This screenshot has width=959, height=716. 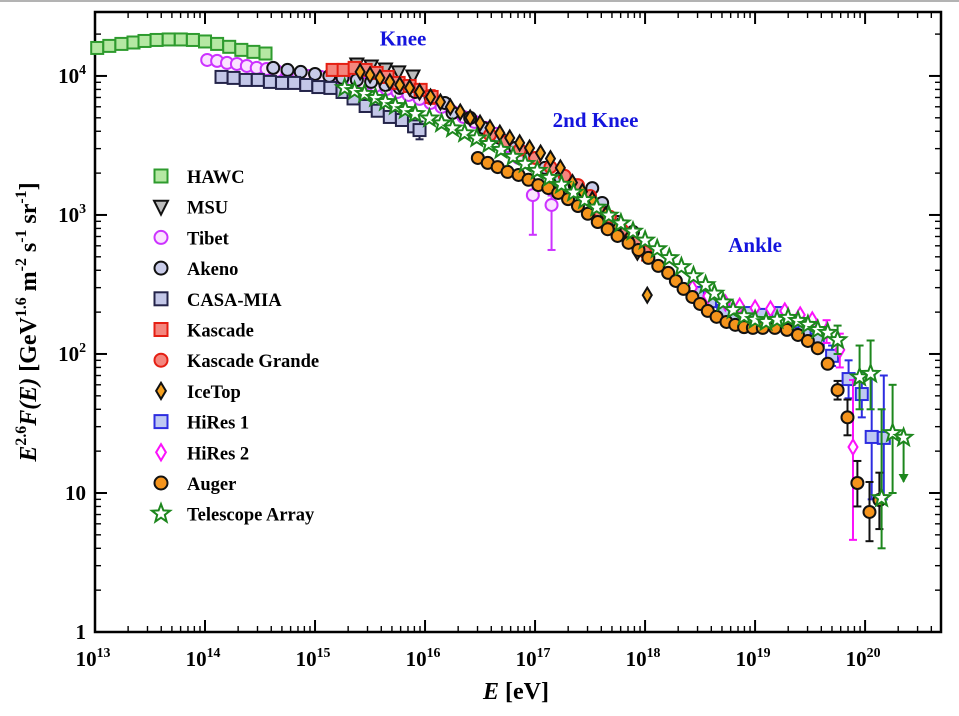 I want to click on legend-item-msu: MSU, so click(x=190, y=209).